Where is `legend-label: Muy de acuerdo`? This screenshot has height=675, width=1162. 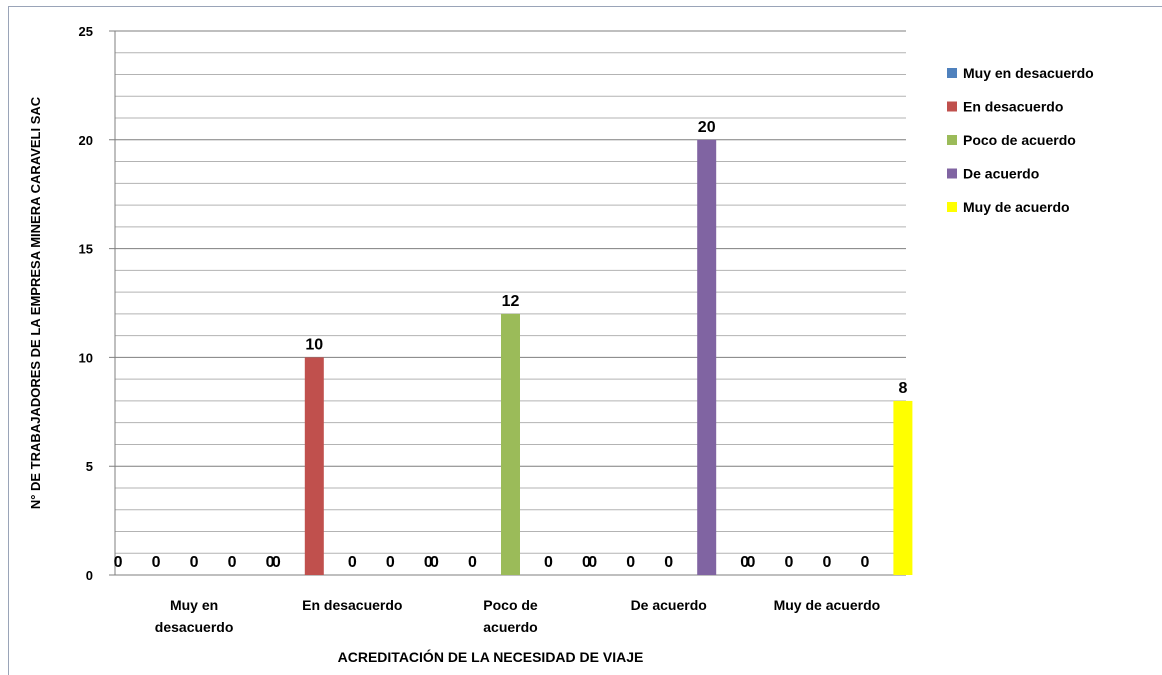
legend-label: Muy de acuerdo is located at coordinates (1016, 207).